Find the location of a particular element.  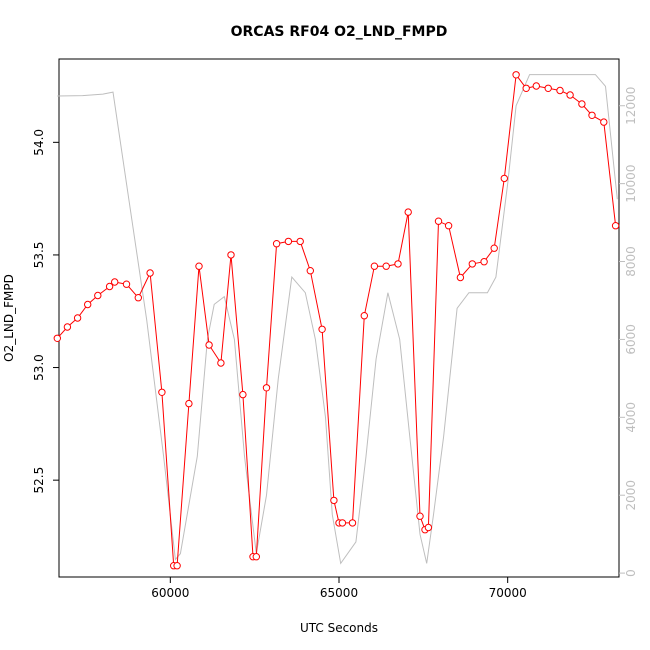

y2-tick-label: 12000 is located at coordinates (631, 106).